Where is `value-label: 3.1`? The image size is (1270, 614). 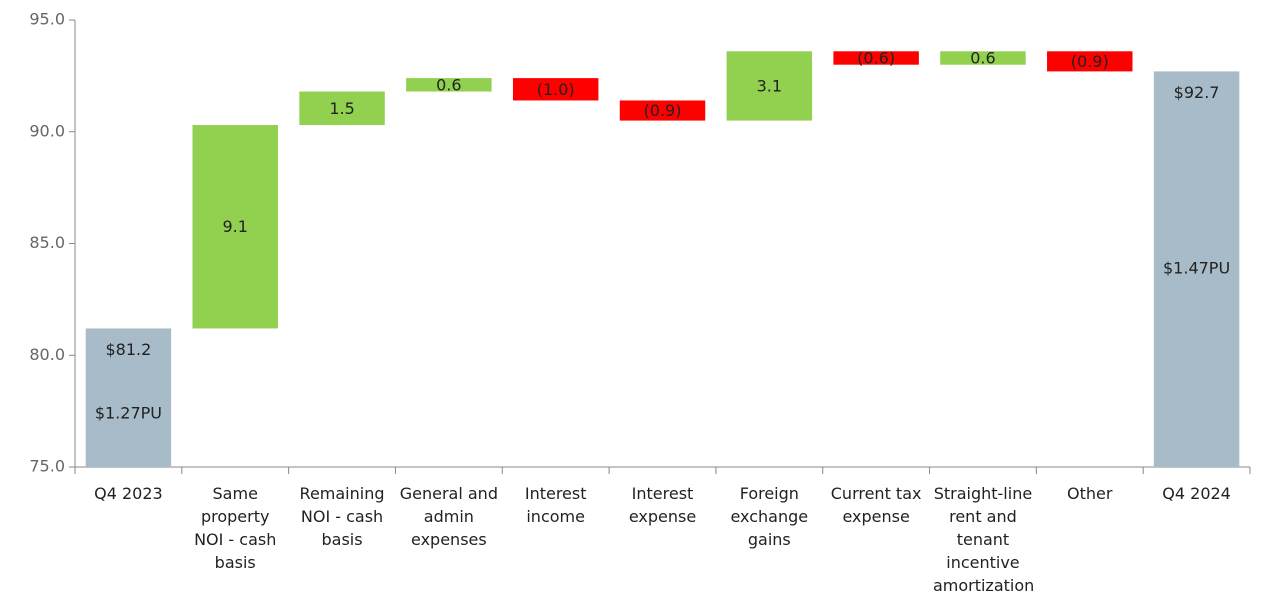
value-label: 3.1 is located at coordinates (769, 85).